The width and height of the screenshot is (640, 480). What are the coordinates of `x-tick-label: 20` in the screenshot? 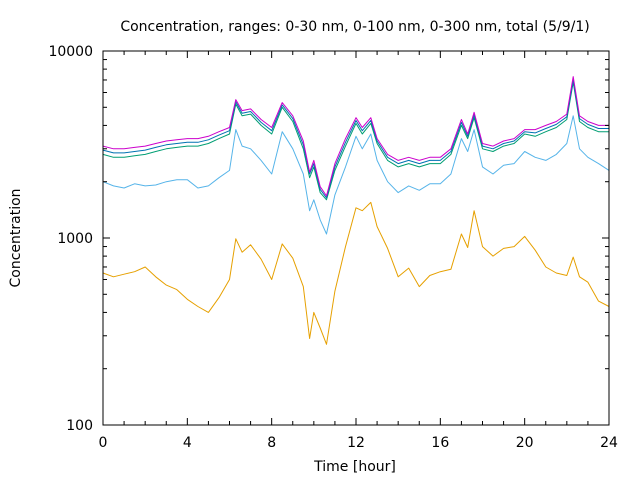 It's located at (525, 443).